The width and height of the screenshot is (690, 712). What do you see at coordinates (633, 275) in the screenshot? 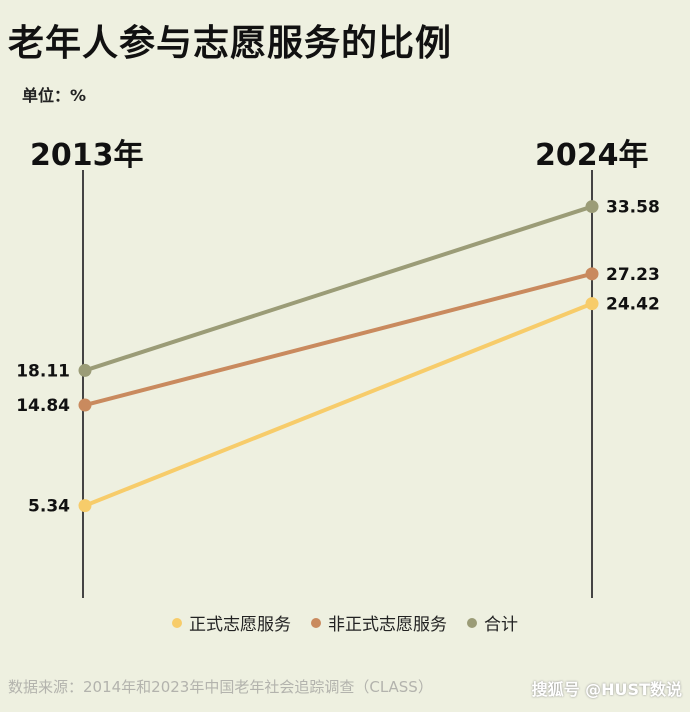
I see `value-label-right: 27.23` at bounding box center [633, 275].